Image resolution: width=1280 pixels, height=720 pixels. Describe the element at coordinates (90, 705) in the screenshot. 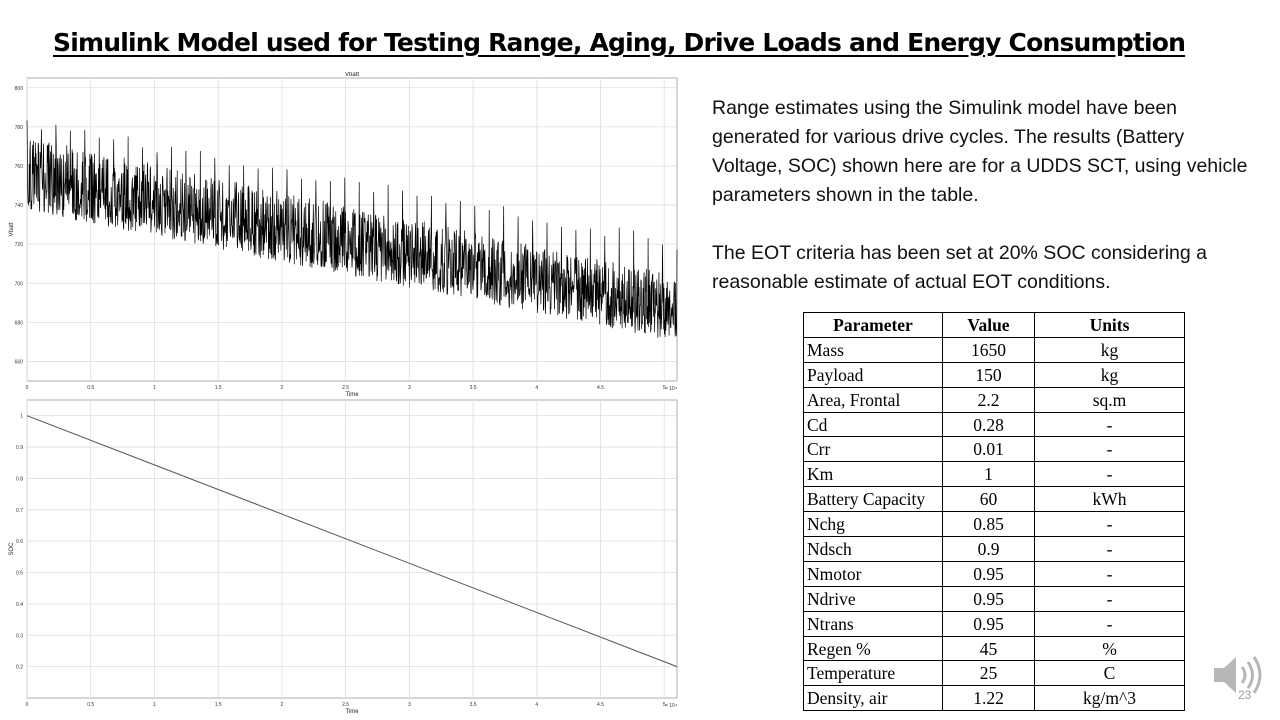

I see `soc-x-tick-label: 0.5` at that location.